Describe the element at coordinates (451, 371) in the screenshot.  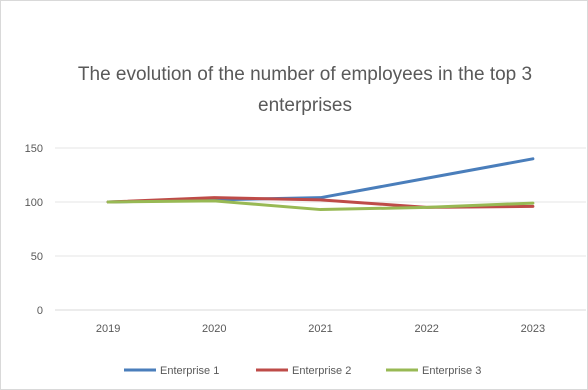
I see `legend-label: Enterprise 3` at that location.